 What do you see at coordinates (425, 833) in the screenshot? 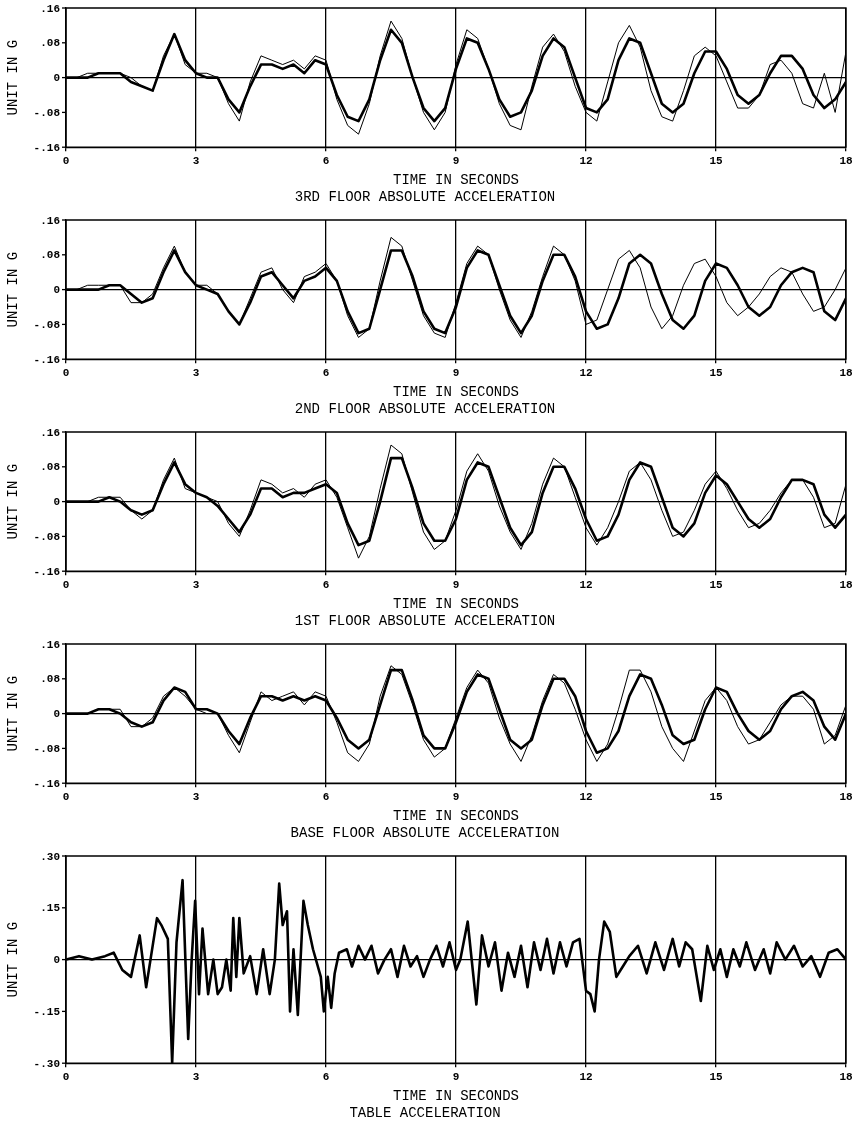
I see `text: BASE FLOOR ABSOLUTE ACCELERATION` at bounding box center [425, 833].